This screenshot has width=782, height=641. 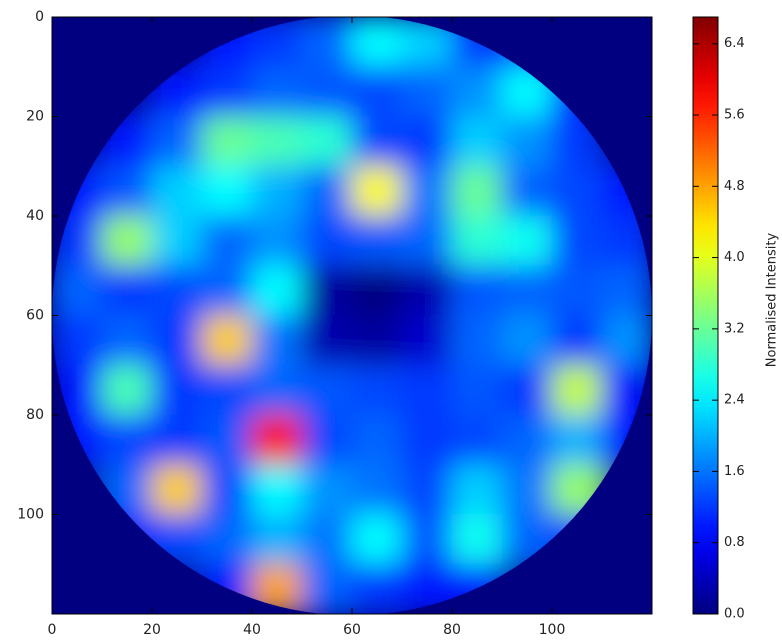 I want to click on y-tick-label: 40, so click(x=35, y=216).